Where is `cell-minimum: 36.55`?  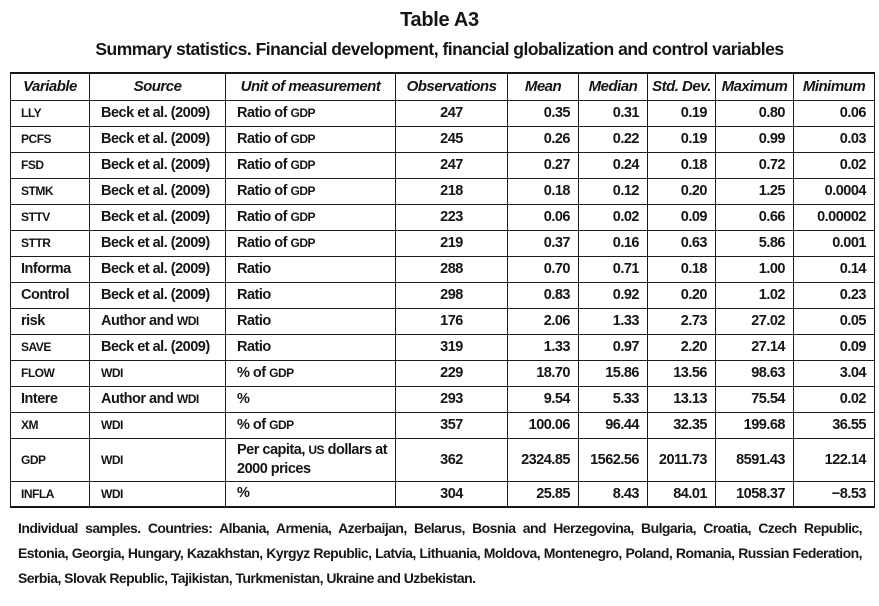 cell-minimum: 36.55 is located at coordinates (834, 425).